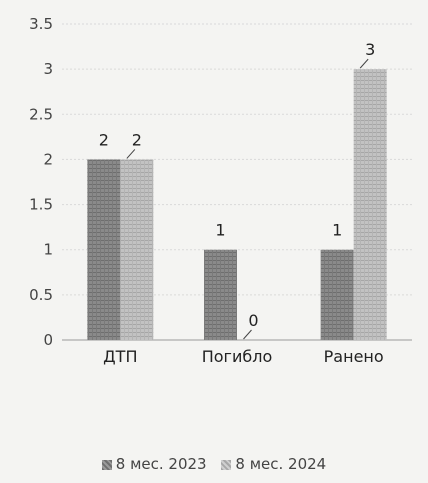 The height and width of the screenshot is (483, 428). I want to click on x-category-label: Ранено, so click(354, 356).